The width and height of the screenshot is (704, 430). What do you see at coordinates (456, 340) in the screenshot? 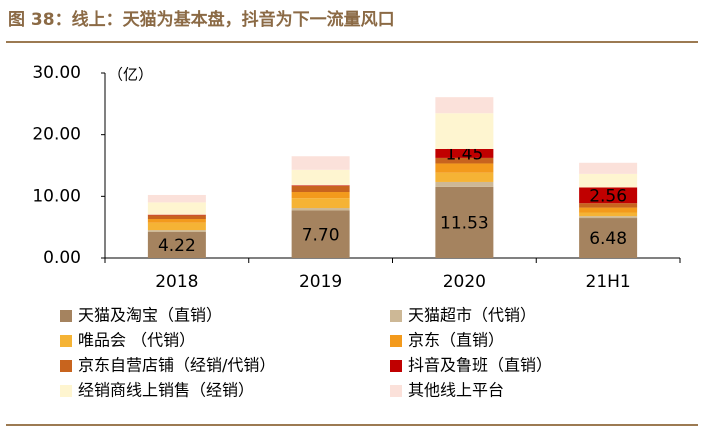
I see `legend-label: 京东（直销）` at bounding box center [456, 340].